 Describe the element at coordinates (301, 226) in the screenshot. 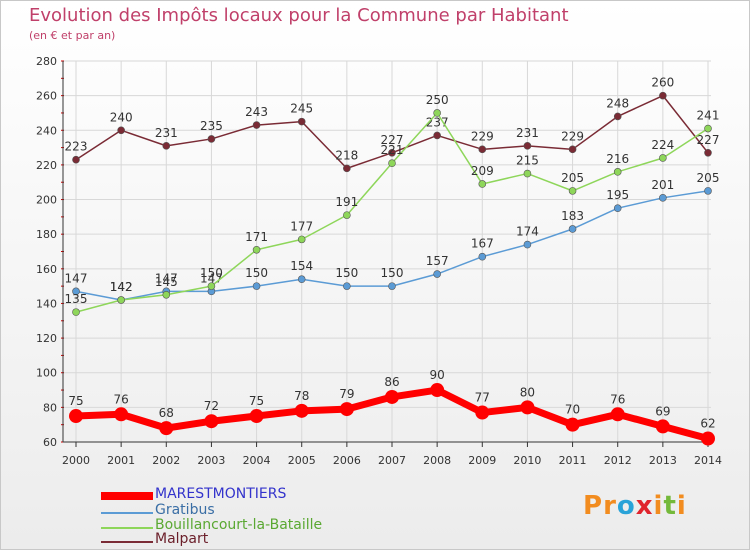

I see `data-label: 177` at that location.